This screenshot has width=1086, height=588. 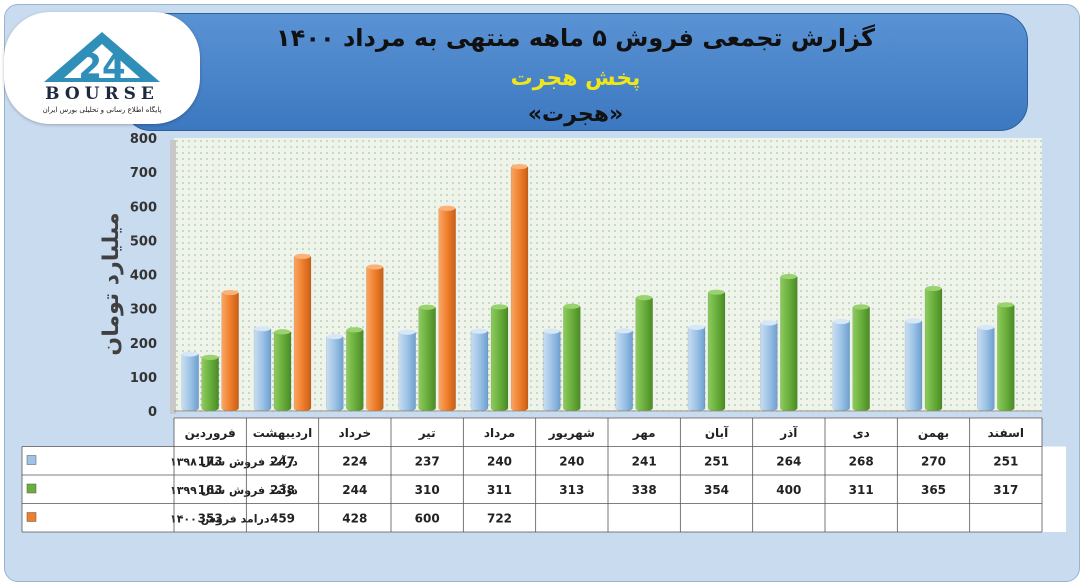 I want to click on logo-mark-icon: 24, so click(x=102, y=59).